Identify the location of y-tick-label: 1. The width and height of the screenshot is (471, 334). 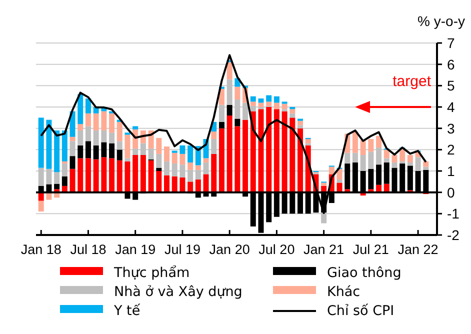
(451, 171).